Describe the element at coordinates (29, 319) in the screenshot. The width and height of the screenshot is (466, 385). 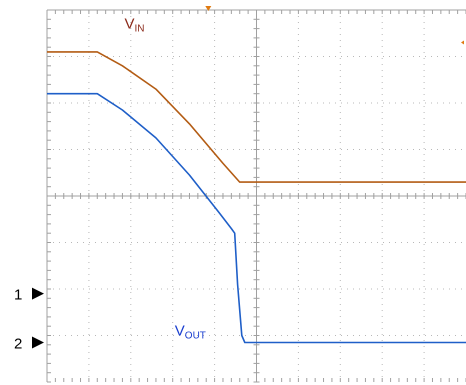
I see `channel-markers: 12` at that location.